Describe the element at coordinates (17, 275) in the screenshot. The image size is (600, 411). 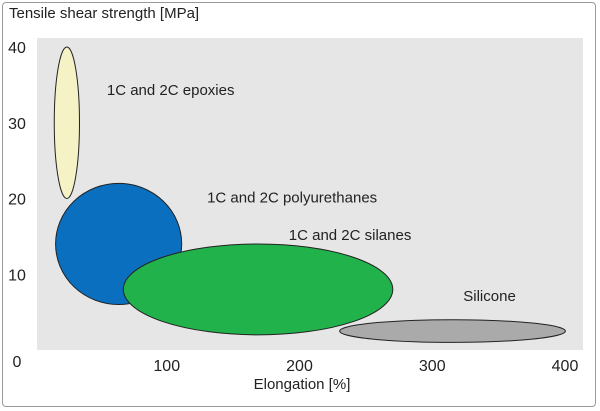
I see `y-tick-label: 10` at that location.